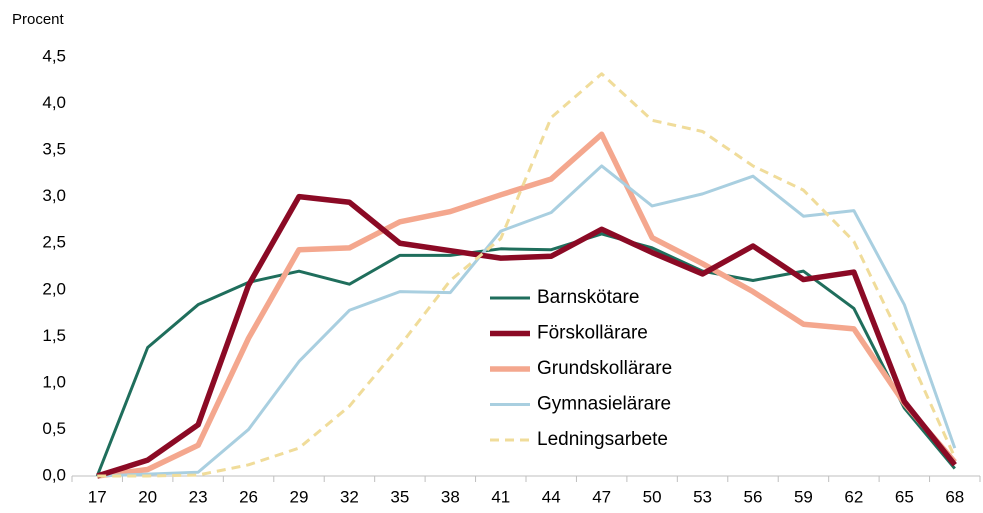 This screenshot has height=513, width=983. What do you see at coordinates (299, 496) in the screenshot?
I see `x-tick-label: 29` at bounding box center [299, 496].